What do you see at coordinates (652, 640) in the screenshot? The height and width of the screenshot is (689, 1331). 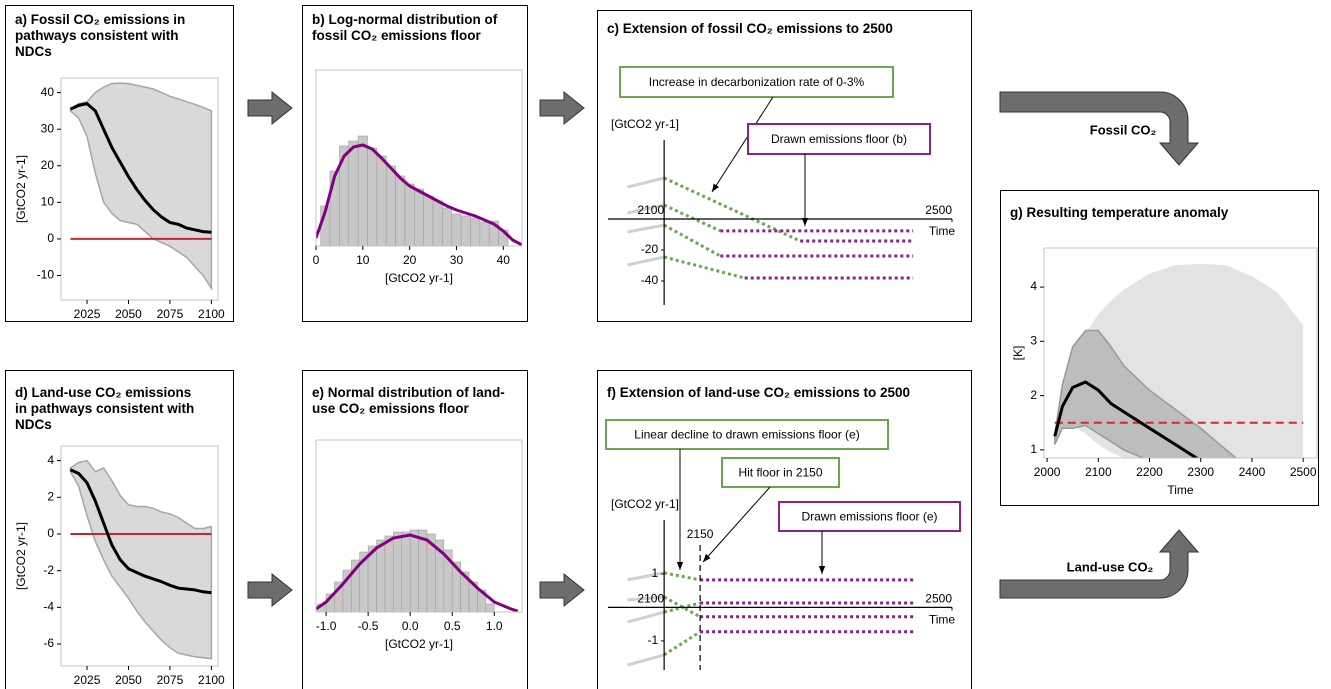 I see `y-tick-label: -1` at bounding box center [652, 640].